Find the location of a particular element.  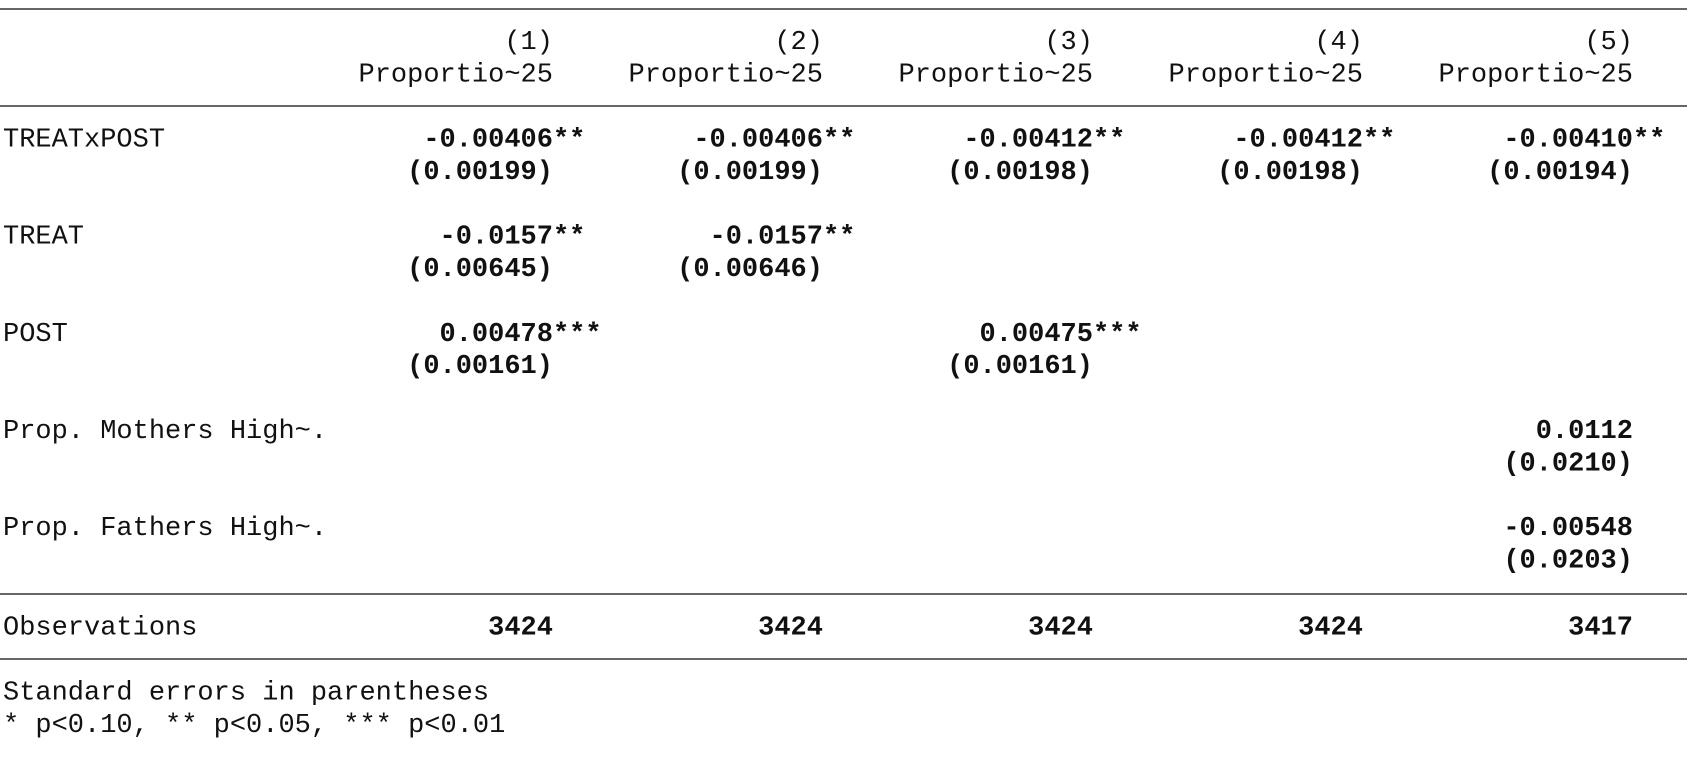

observations-value: 3417 is located at coordinates (1600, 629).